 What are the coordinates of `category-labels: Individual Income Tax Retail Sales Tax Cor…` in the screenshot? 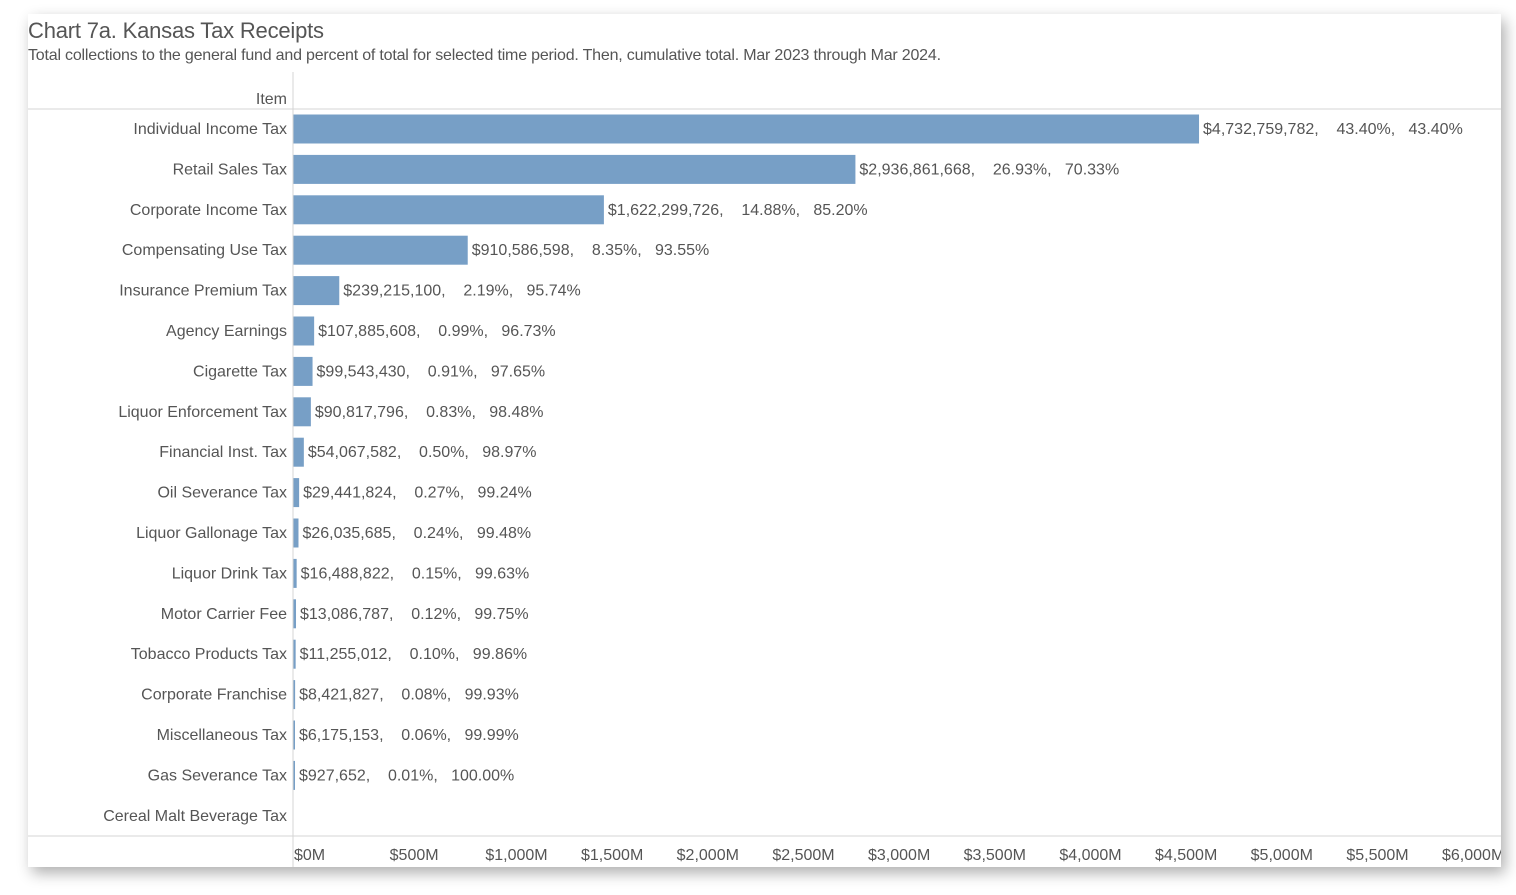 It's located at (195, 473).